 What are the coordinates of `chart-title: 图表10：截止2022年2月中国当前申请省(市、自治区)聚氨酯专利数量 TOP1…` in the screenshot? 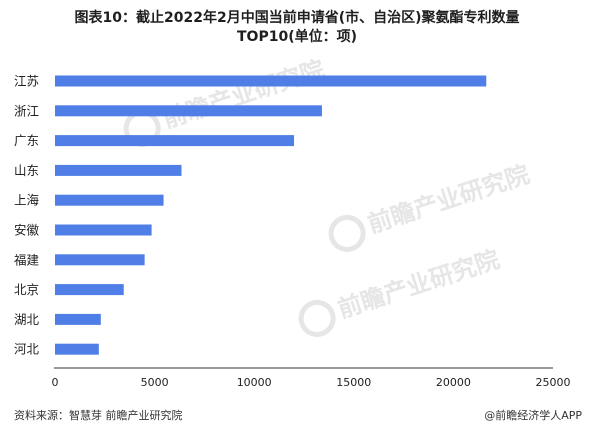 It's located at (297, 28).